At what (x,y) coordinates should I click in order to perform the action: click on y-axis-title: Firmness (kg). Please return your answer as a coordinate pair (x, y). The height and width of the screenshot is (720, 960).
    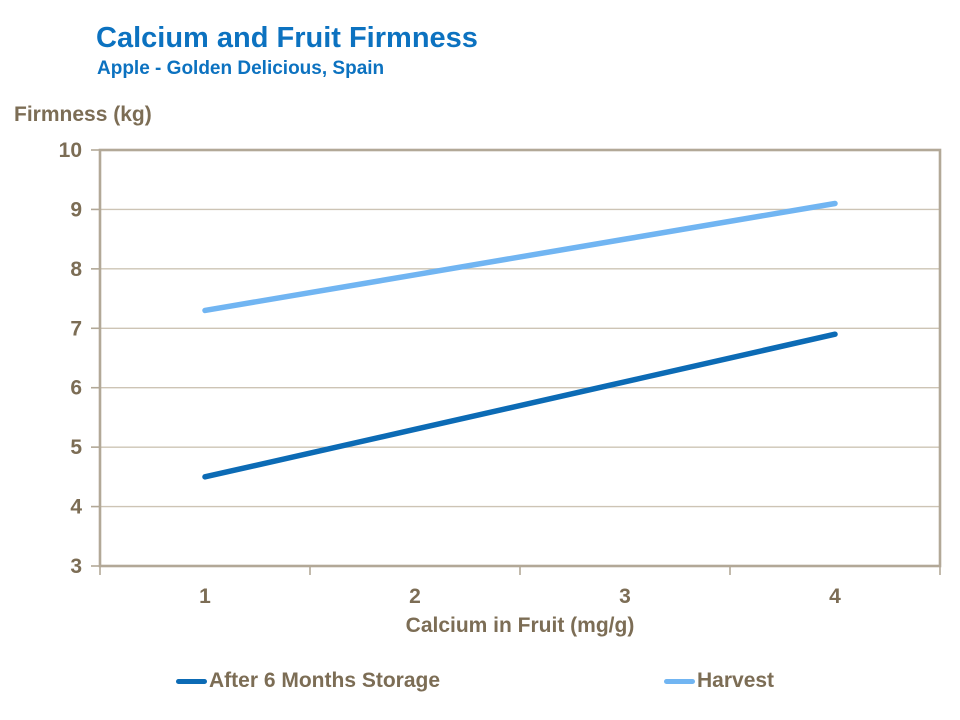
    Looking at the image, I should click on (83, 114).